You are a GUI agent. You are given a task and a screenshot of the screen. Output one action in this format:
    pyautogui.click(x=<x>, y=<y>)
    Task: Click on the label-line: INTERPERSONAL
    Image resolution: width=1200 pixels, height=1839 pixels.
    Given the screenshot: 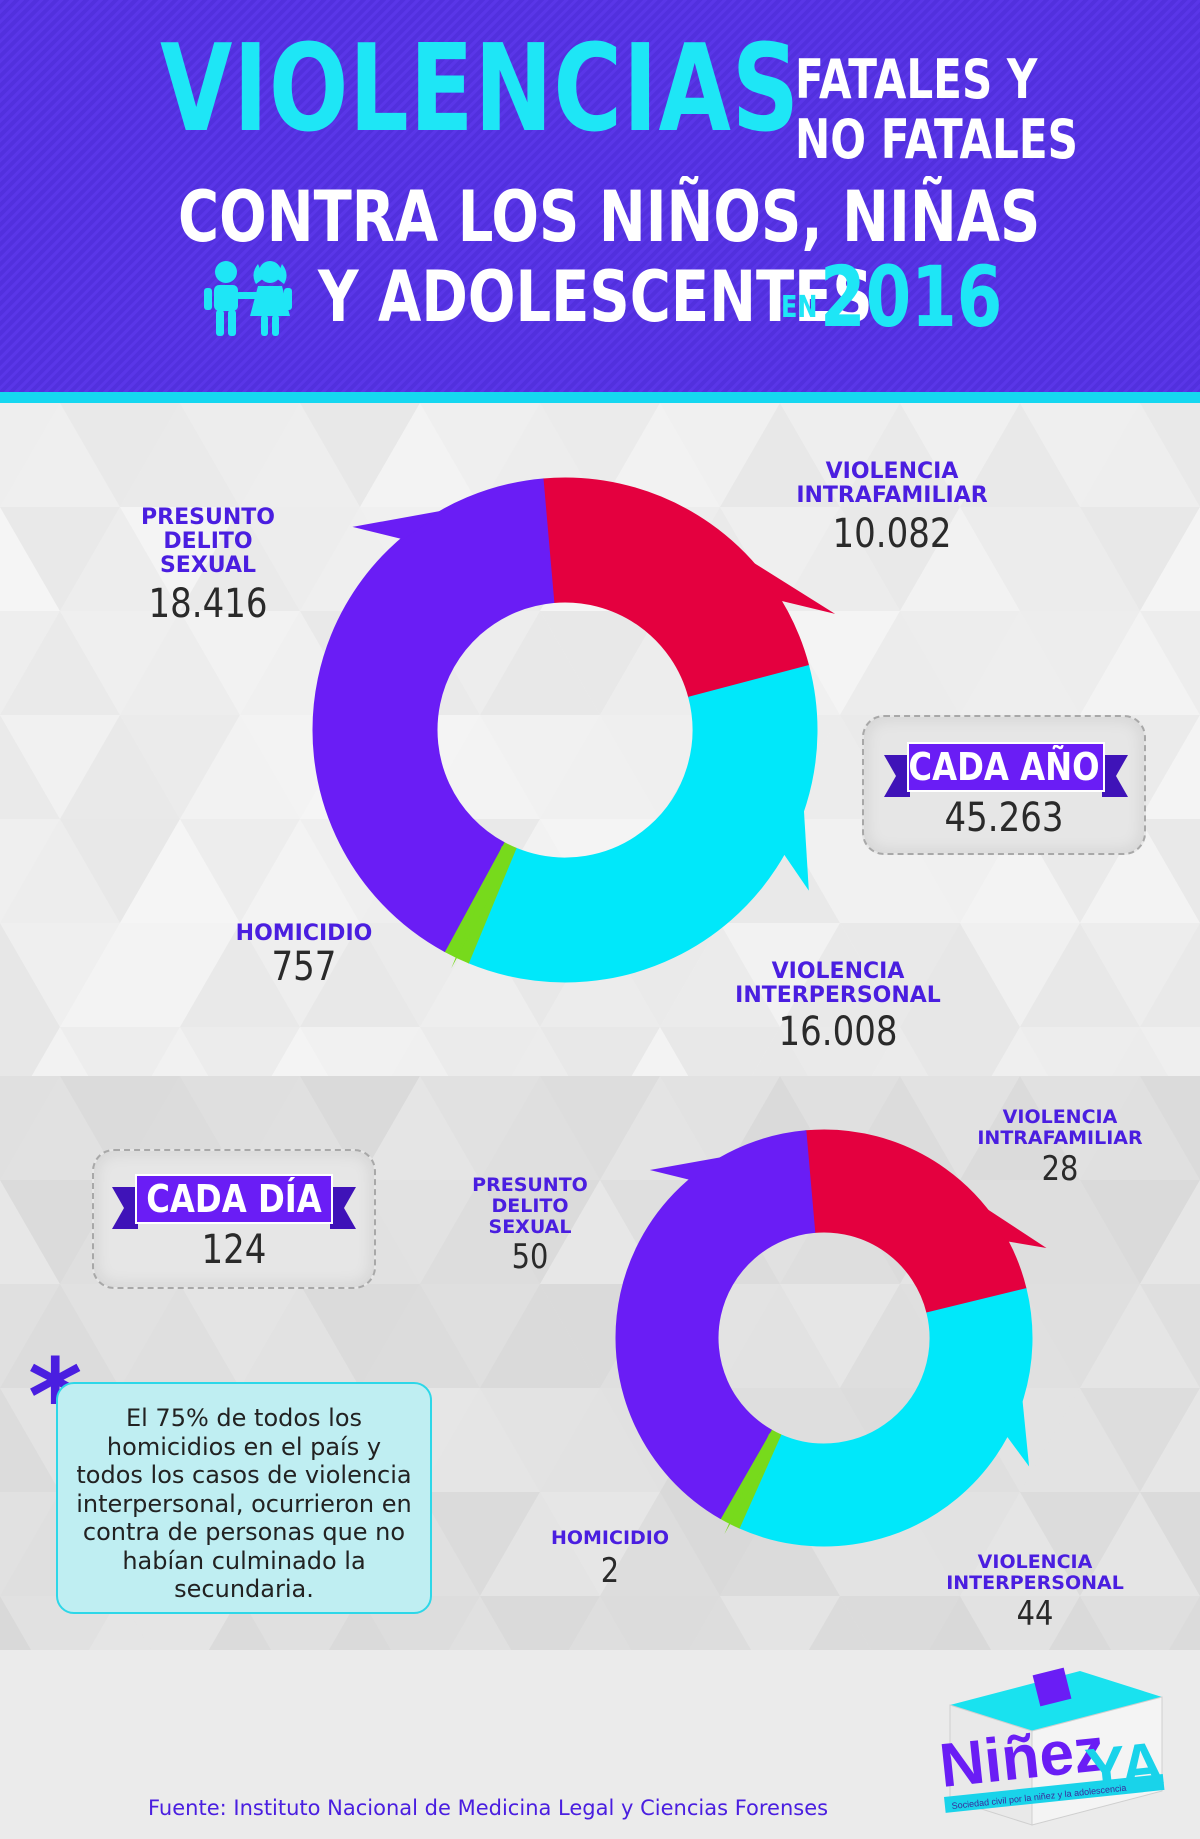 What is the action you would take?
    pyautogui.click(x=838, y=995)
    